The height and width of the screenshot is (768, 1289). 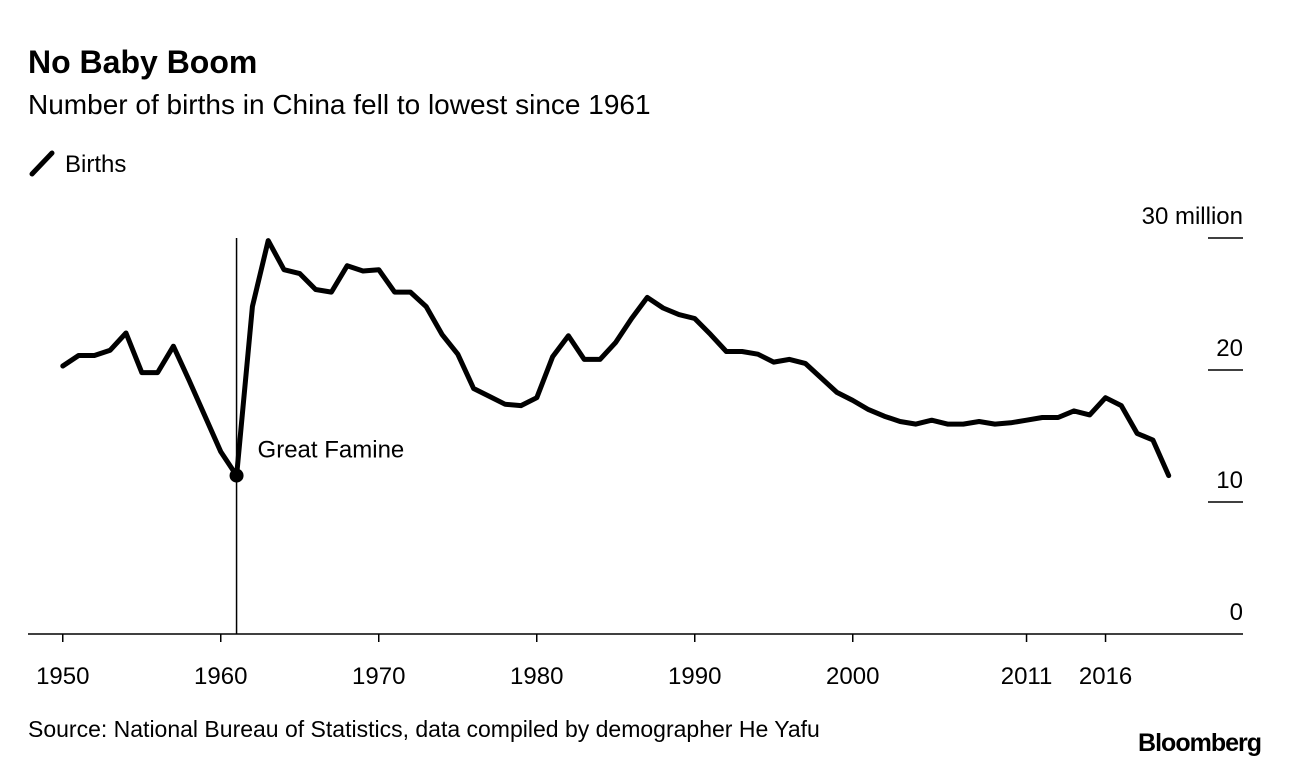 I want to click on x-tick-label: 1950, so click(x=62, y=676).